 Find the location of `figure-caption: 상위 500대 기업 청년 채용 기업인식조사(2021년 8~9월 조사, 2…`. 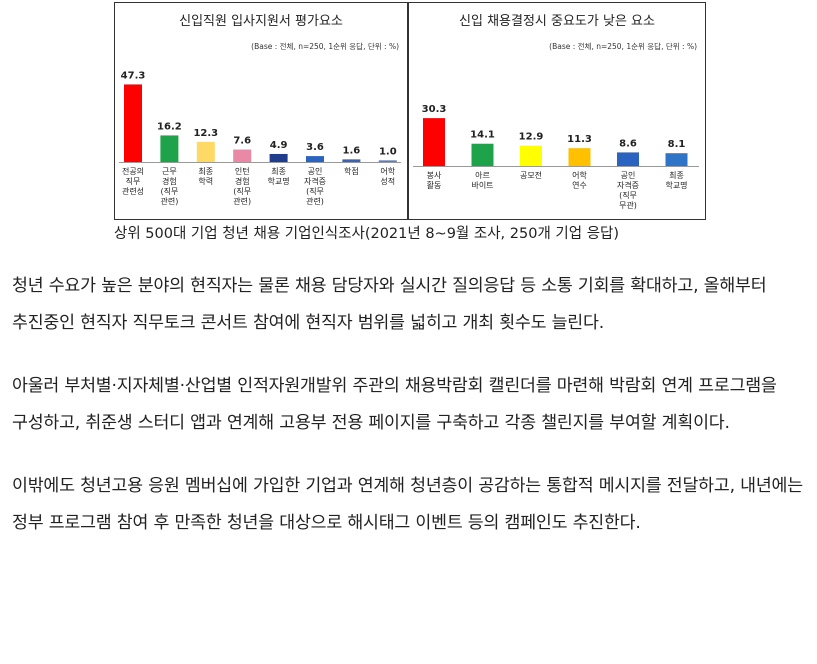

figure-caption: 상위 500대 기업 청년 채용 기업인식조사(2021년 8~9월 조사, 2… is located at coordinates (367, 234).